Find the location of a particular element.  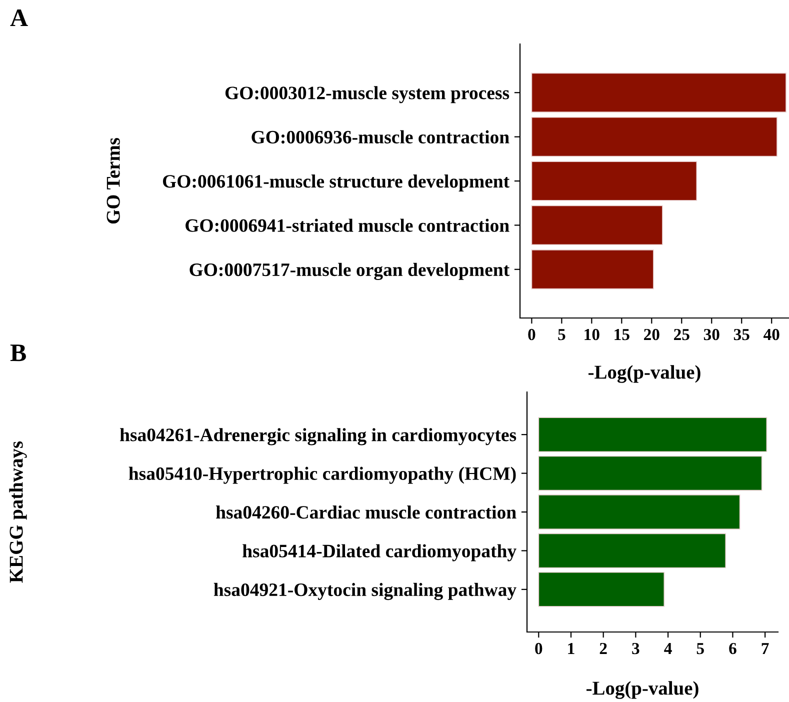

y-axis-title: KEGG pathways is located at coordinates (18, 512).